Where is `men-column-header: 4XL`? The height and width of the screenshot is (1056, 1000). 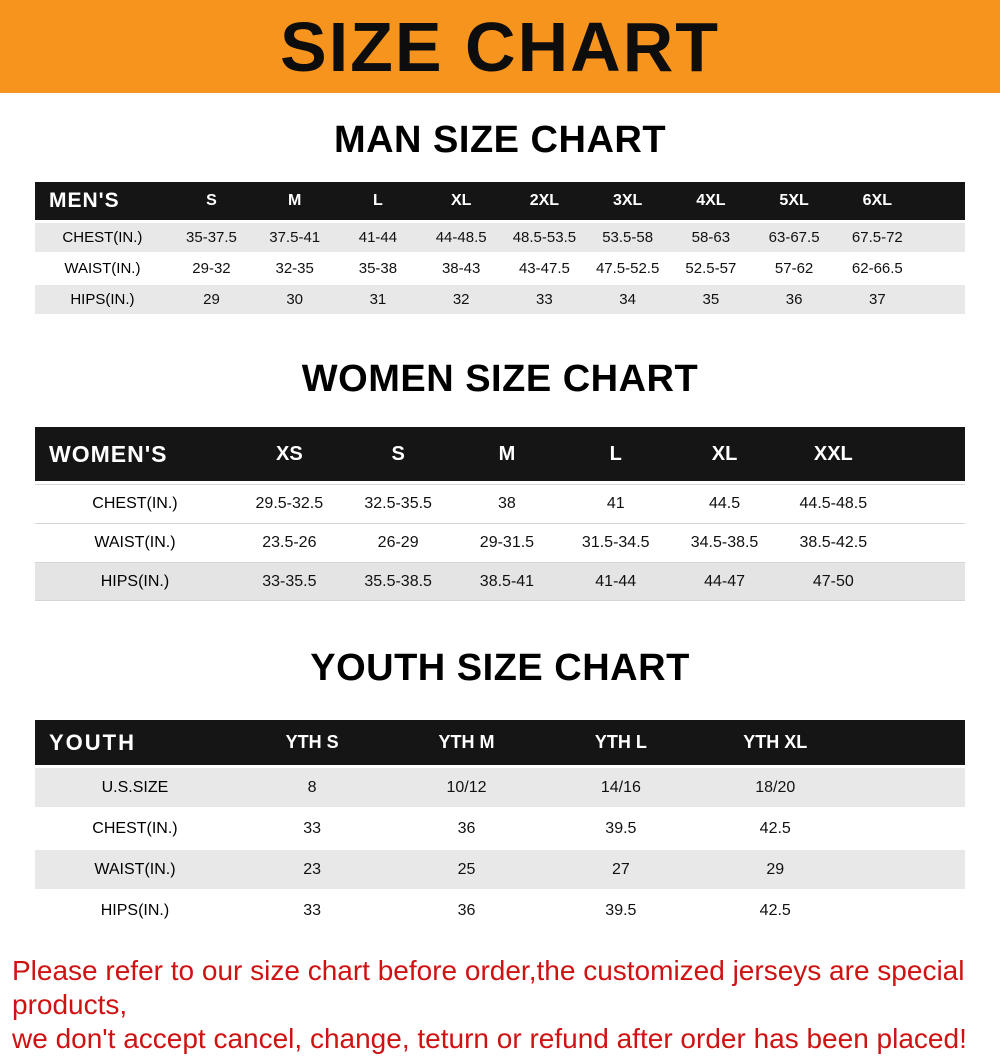 men-column-header: 4XL is located at coordinates (711, 200).